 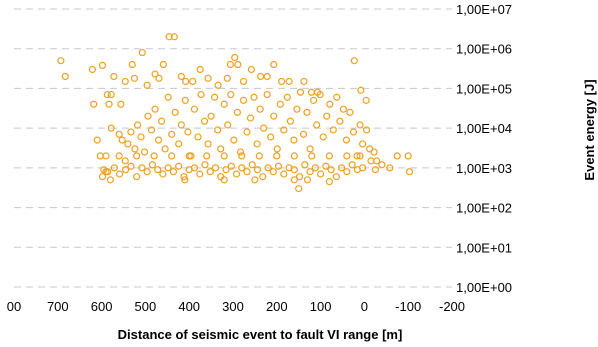 What do you see at coordinates (146, 306) in the screenshot?
I see `x-tick-label: 500` at bounding box center [146, 306].